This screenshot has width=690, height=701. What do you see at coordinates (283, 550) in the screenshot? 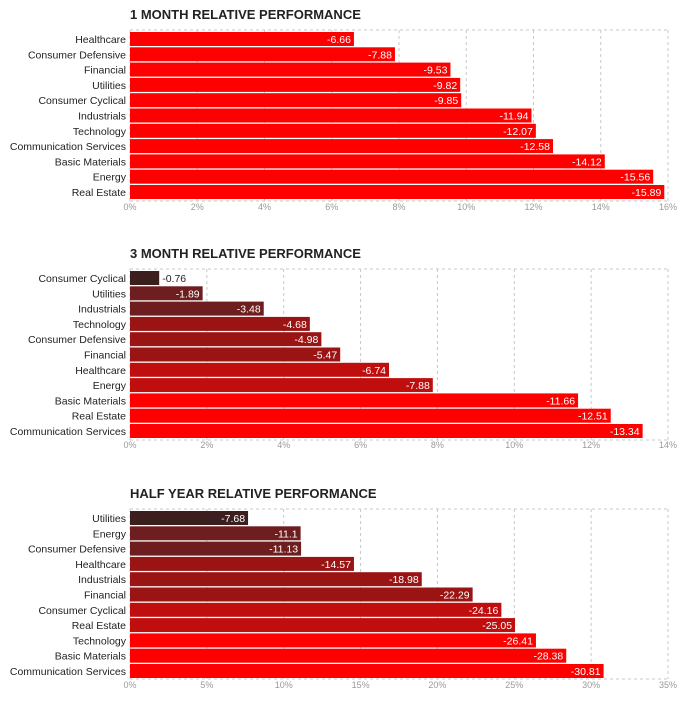
I see `value-label: -11.13` at bounding box center [283, 550].